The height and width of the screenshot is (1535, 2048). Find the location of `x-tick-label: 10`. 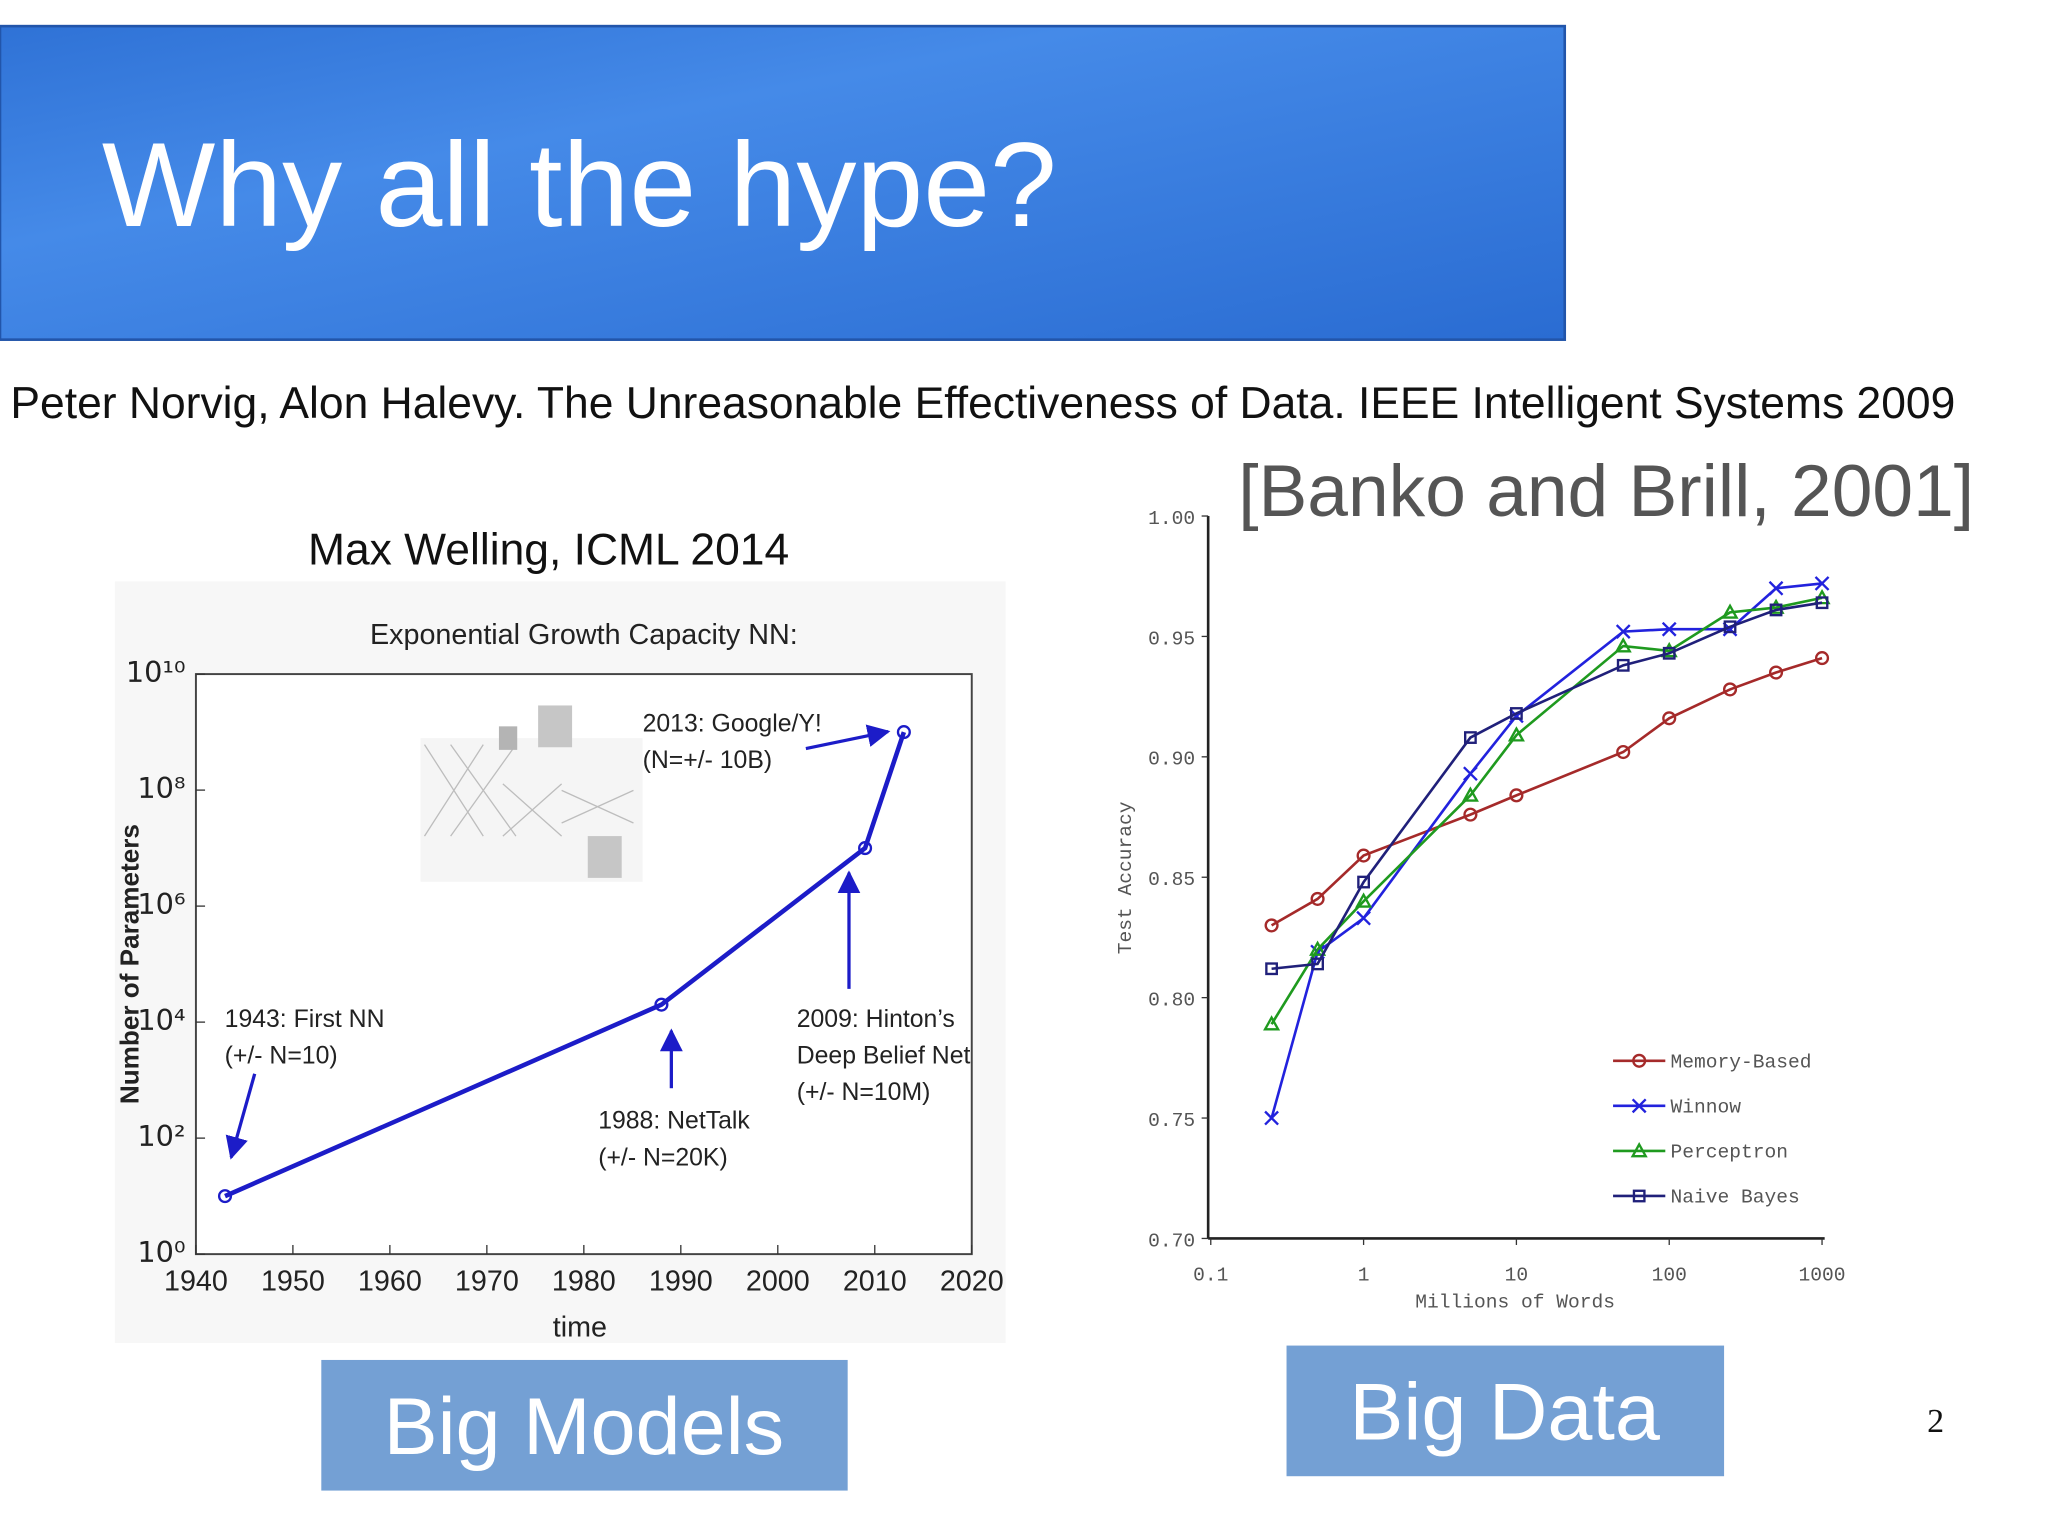

x-tick-label: 10 is located at coordinates (1516, 1275).